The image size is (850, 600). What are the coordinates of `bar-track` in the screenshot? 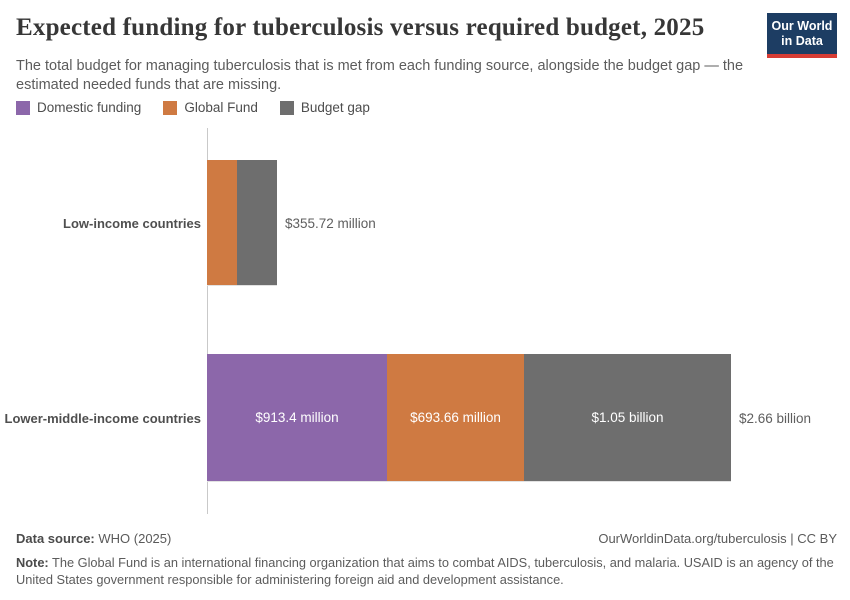 It's located at (242, 223).